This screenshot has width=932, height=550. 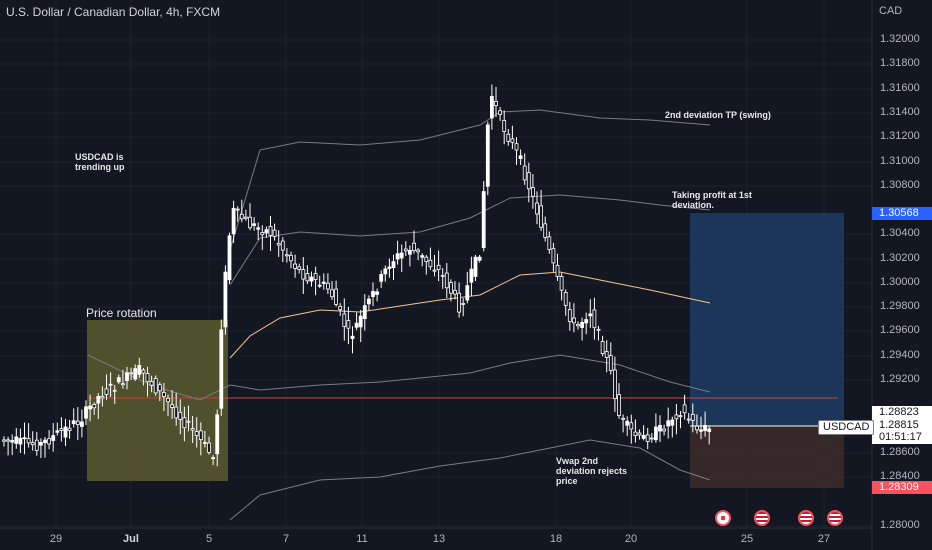 What do you see at coordinates (209, 539) in the screenshot?
I see `time-tick-label: 5` at bounding box center [209, 539].